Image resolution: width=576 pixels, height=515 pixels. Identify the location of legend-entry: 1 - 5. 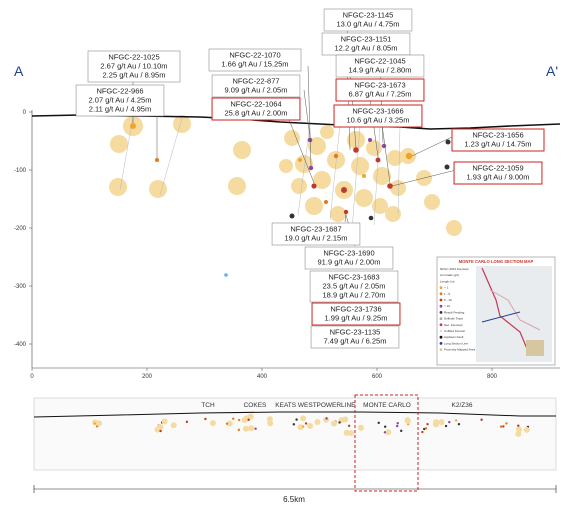
(447, 294).